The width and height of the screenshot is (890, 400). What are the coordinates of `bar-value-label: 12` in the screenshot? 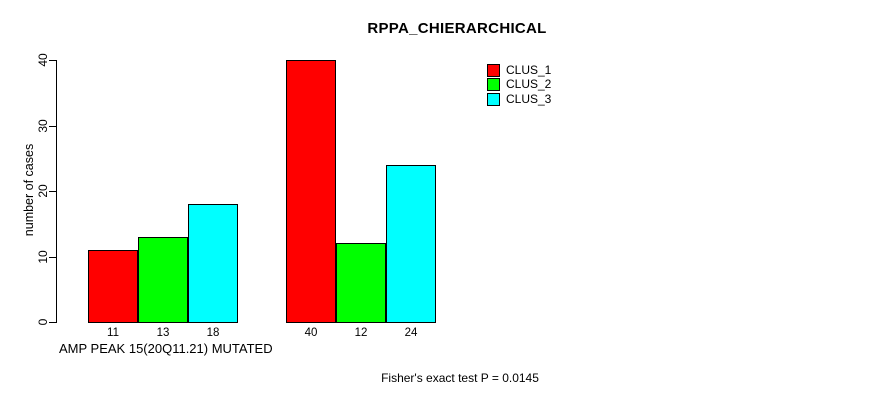 It's located at (361, 333).